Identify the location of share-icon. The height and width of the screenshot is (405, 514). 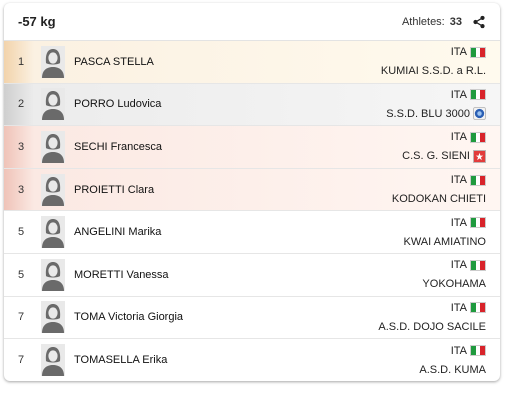
(479, 22).